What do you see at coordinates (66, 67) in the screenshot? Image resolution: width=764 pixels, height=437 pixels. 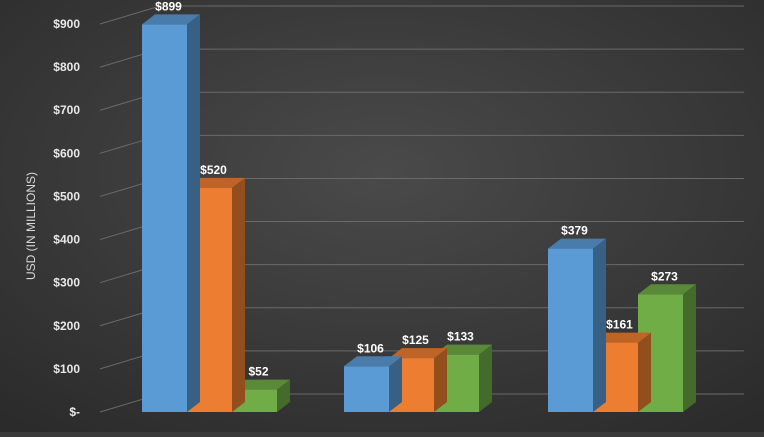 I see `y-tick-label: $800` at bounding box center [66, 67].